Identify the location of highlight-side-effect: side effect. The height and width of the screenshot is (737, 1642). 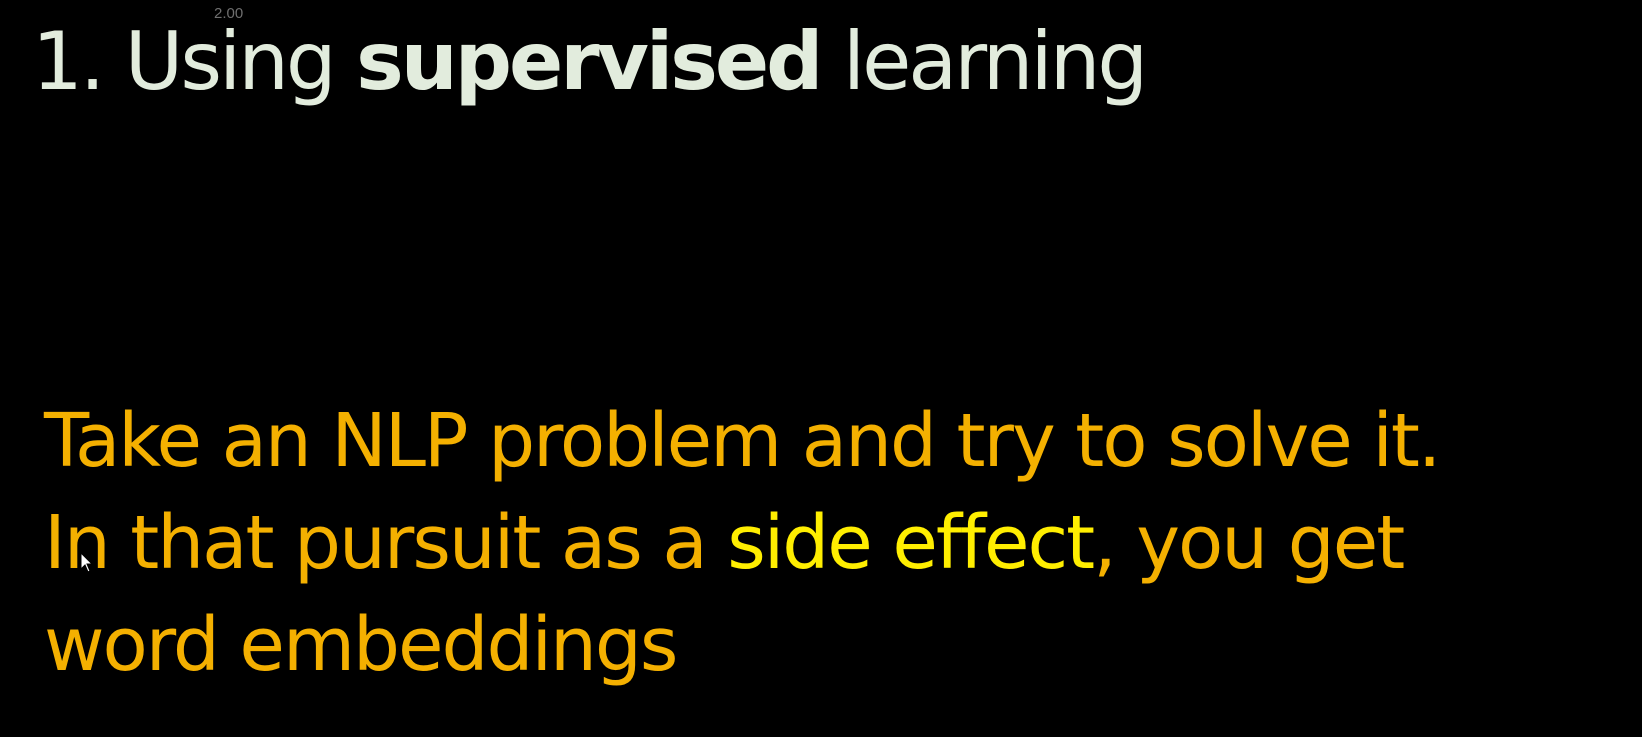
(911, 543).